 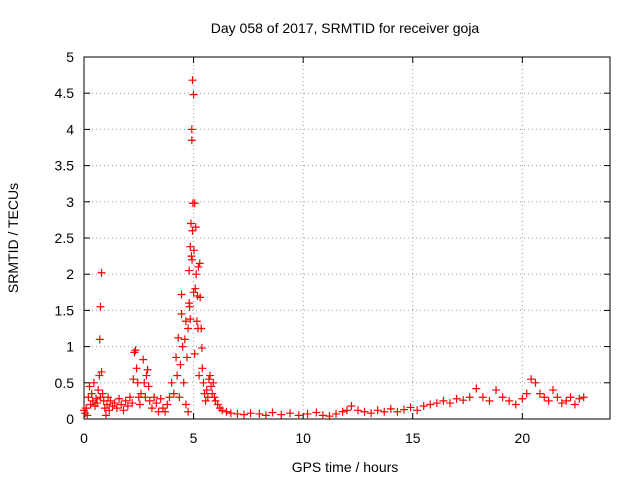 What do you see at coordinates (84, 438) in the screenshot?
I see `x-tick-label: 0` at bounding box center [84, 438].